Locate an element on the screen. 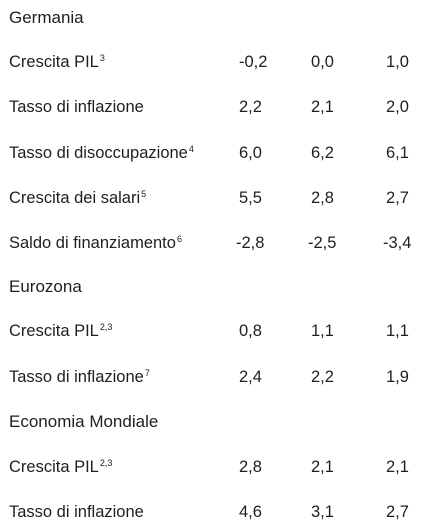  value-col-1: 5,5 is located at coordinates (250, 198).